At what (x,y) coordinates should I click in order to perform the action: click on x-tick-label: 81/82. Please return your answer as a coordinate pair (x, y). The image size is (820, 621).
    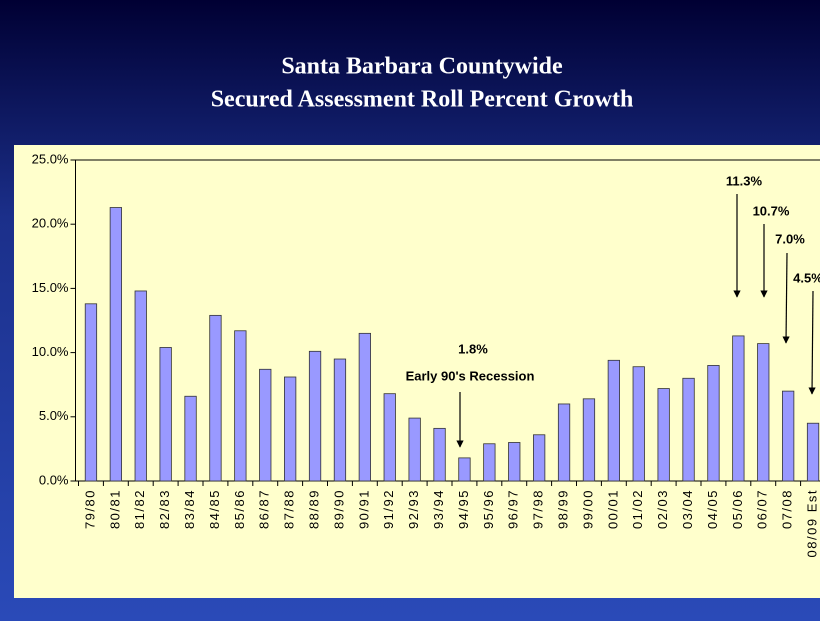
    Looking at the image, I should click on (139, 509).